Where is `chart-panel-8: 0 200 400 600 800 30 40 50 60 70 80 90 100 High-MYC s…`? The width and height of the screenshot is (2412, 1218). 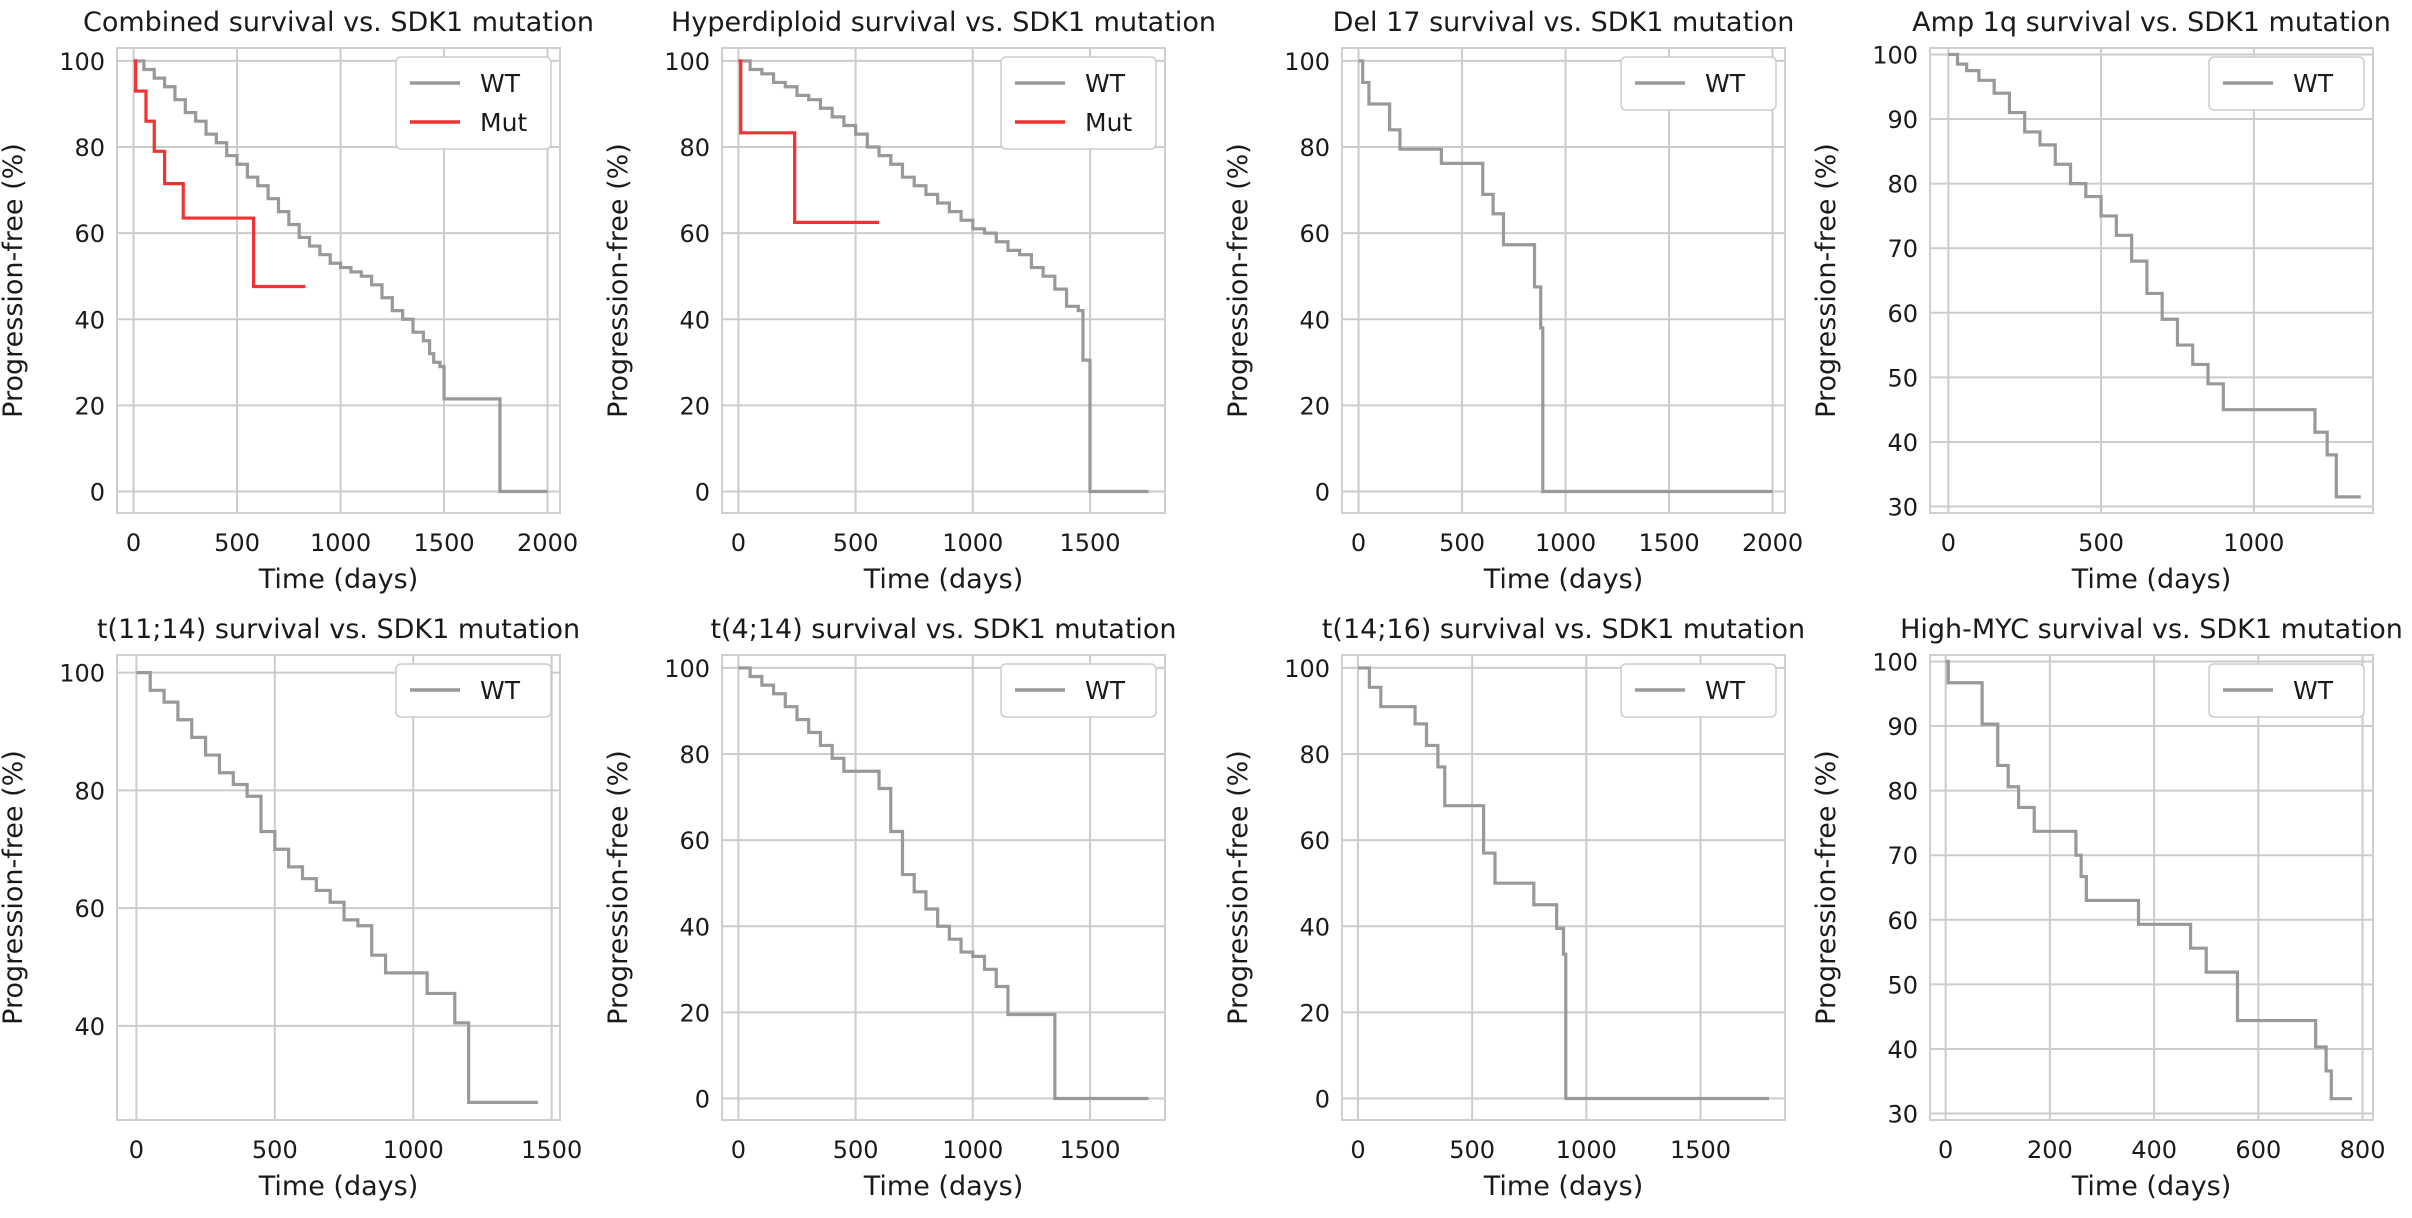 chart-panel-8: 0 200 400 600 800 30 40 50 60 70 80 90 100 High-MYC s… is located at coordinates (2107, 908).